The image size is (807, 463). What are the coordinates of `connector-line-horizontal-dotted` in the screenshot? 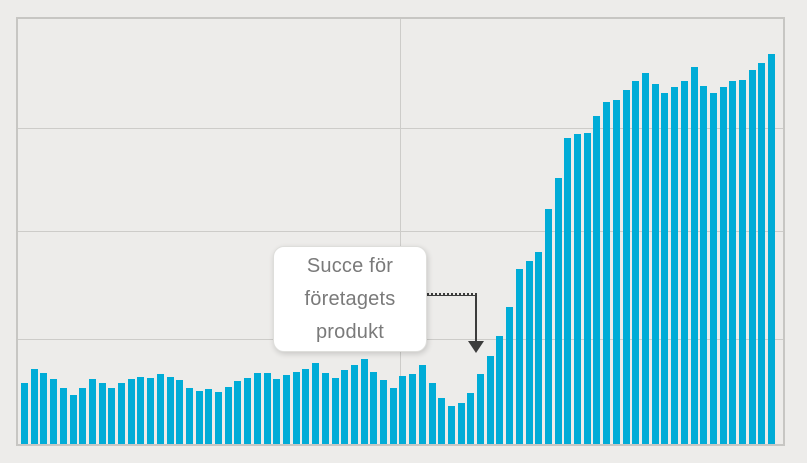 It's located at (450, 294).